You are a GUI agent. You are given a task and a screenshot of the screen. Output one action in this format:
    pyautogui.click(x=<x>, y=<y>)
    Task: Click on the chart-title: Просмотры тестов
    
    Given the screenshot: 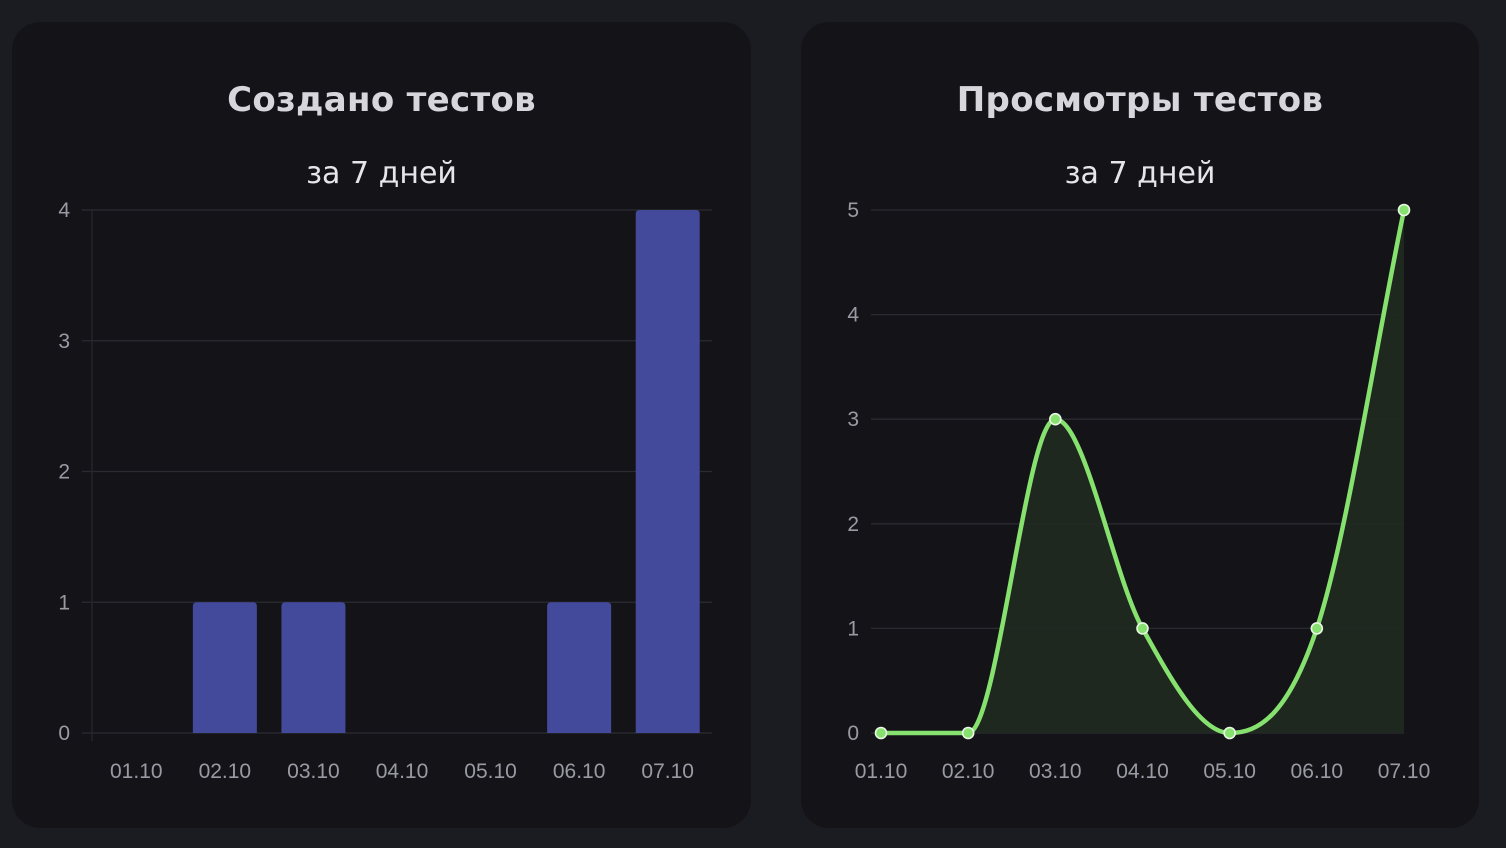 What is the action you would take?
    pyautogui.click(x=1140, y=100)
    